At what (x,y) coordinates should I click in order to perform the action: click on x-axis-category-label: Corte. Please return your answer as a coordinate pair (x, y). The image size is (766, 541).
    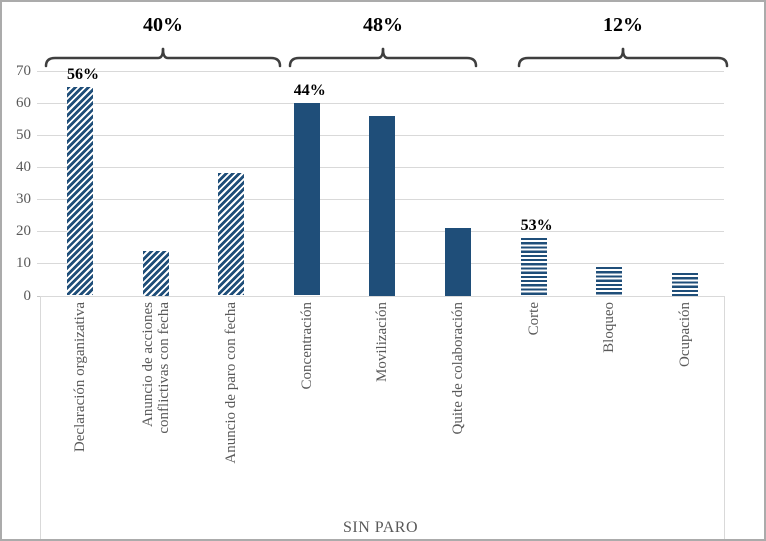
    Looking at the image, I should click on (533, 319).